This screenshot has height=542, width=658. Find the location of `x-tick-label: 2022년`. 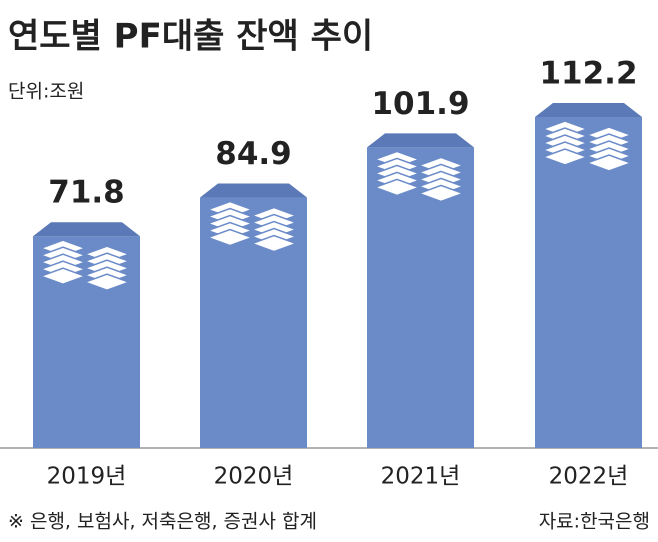

x-tick-label: 2022년 is located at coordinates (589, 477).